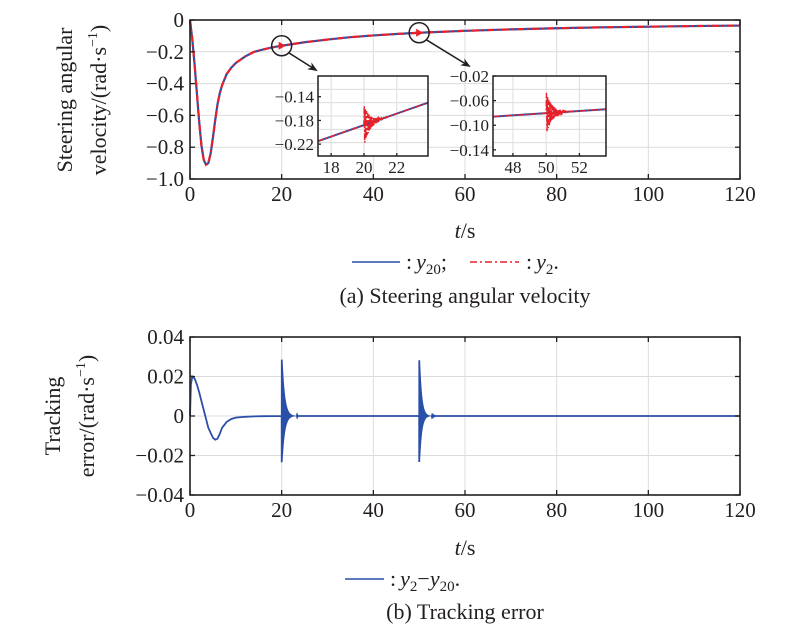  I want to click on inset-x-tick-label: 20, so click(363, 167).